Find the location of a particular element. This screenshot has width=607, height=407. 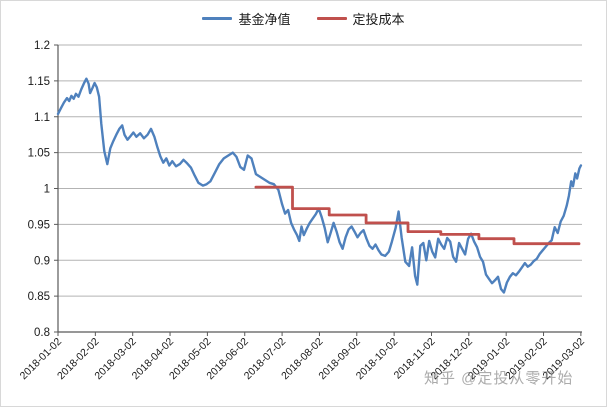

y-axis-label: 1.1 is located at coordinates (42, 118).